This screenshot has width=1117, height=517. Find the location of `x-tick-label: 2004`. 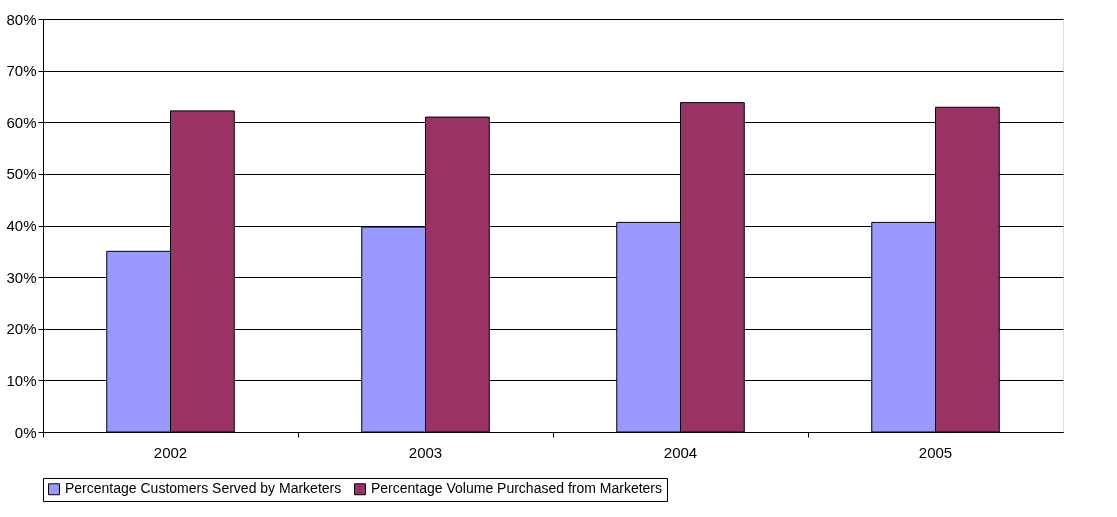

x-tick-label: 2004 is located at coordinates (680, 452).